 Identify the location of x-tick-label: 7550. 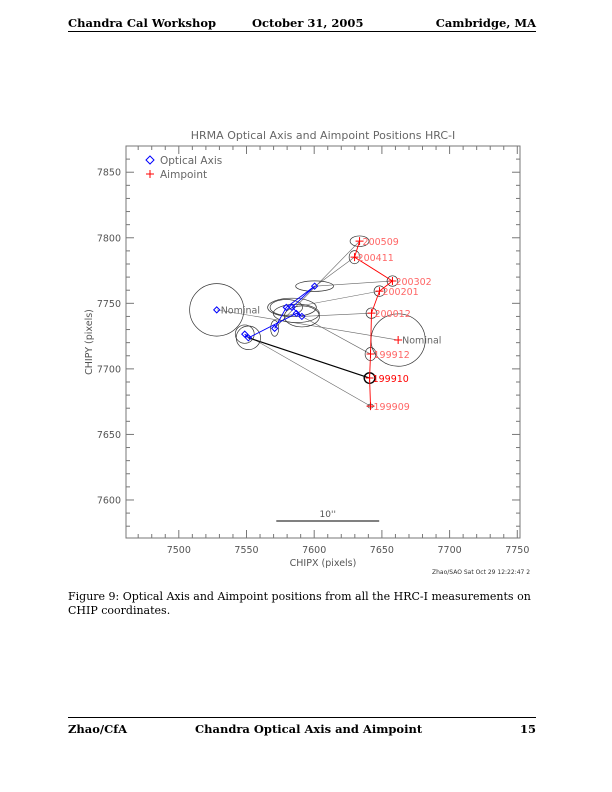
(246, 550).